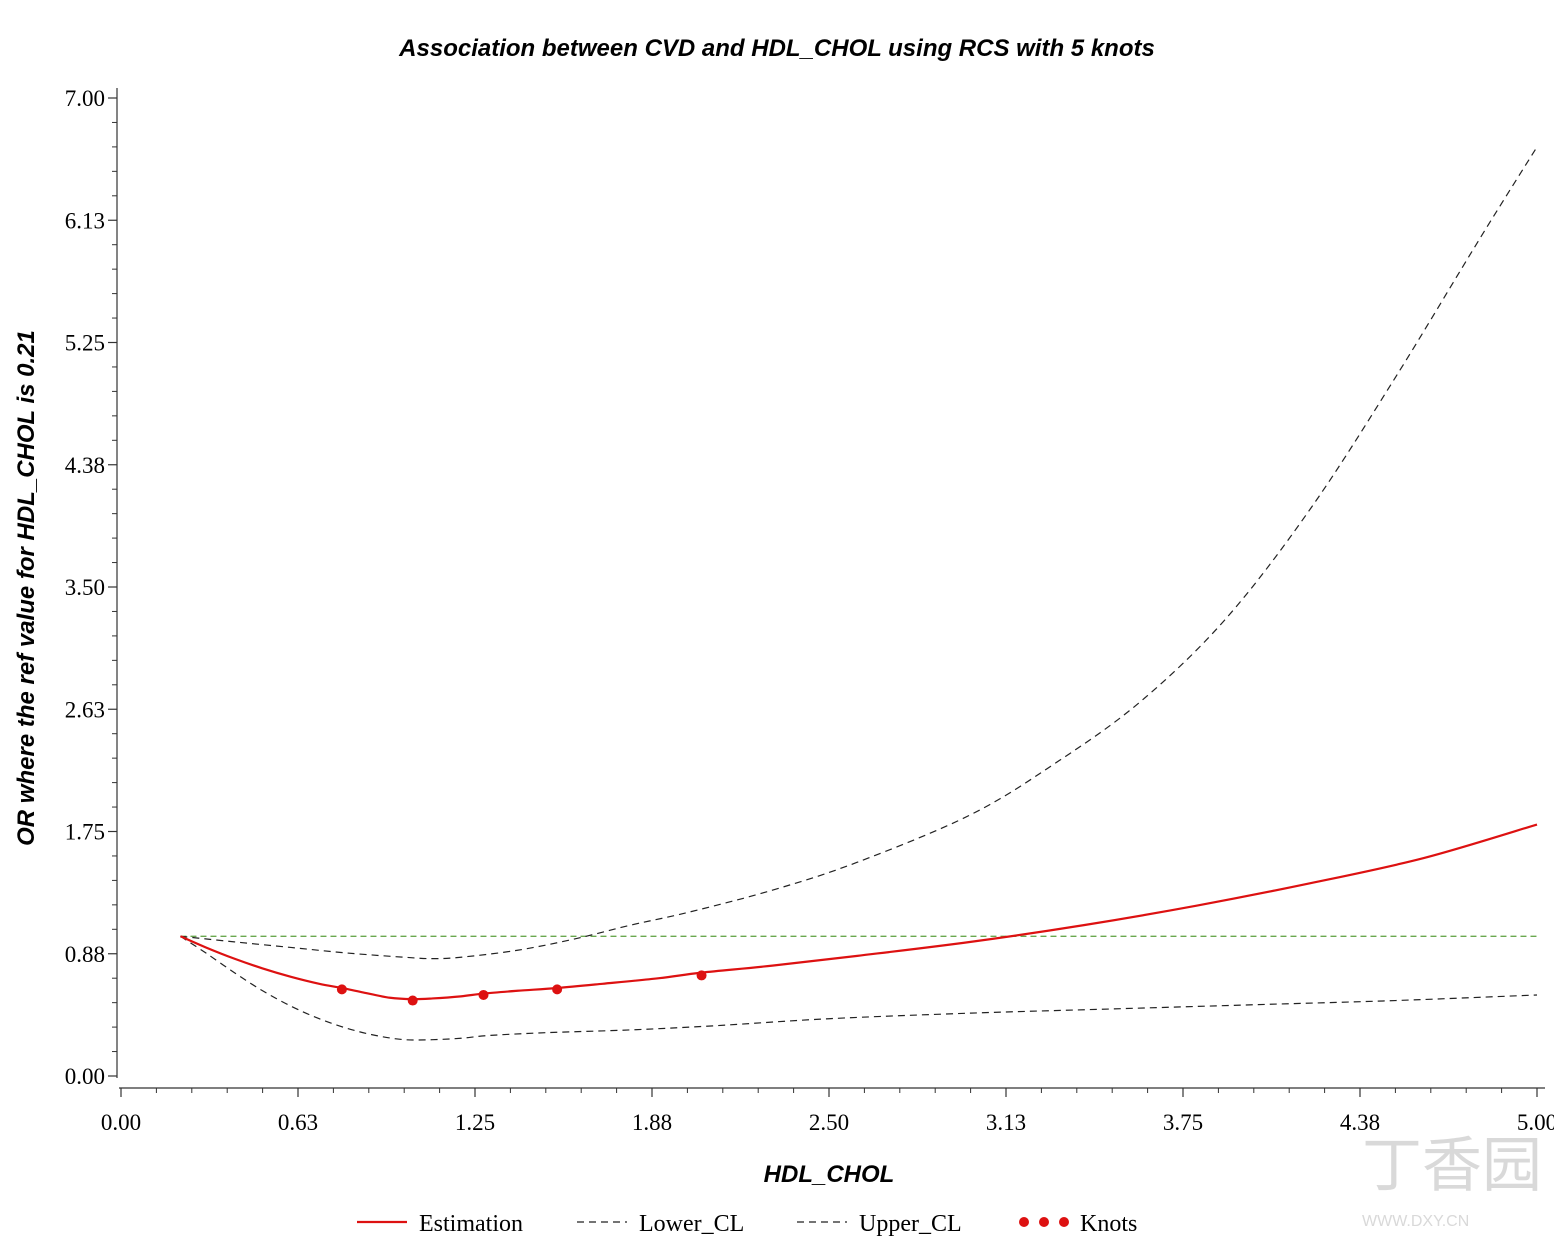 Image resolution: width=1554 pixels, height=1251 pixels. What do you see at coordinates (85, 587) in the screenshot?
I see `y-tick-label: 3.50` at bounding box center [85, 587].